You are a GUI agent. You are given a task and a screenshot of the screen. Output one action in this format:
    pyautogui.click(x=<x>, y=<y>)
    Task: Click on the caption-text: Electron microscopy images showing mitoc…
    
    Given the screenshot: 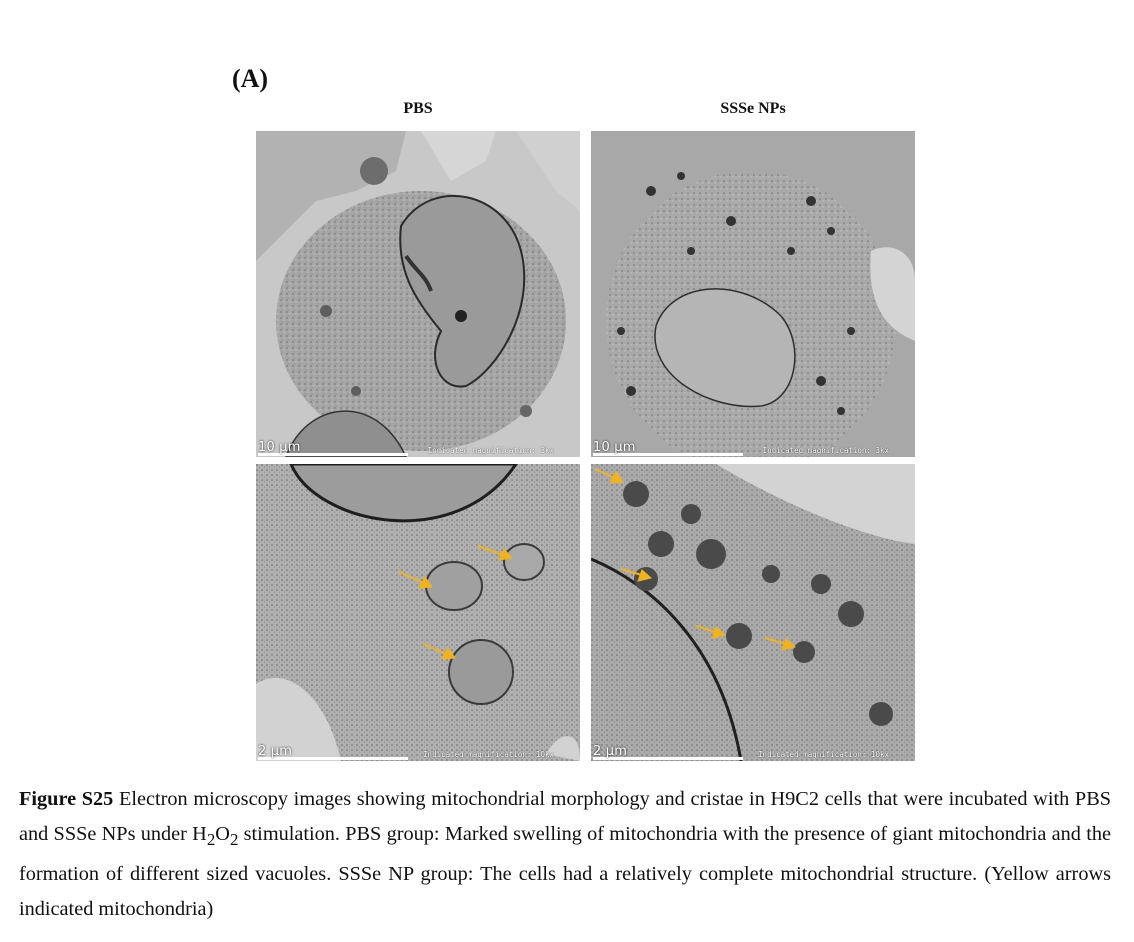 What is the action you would take?
    pyautogui.click(x=565, y=816)
    